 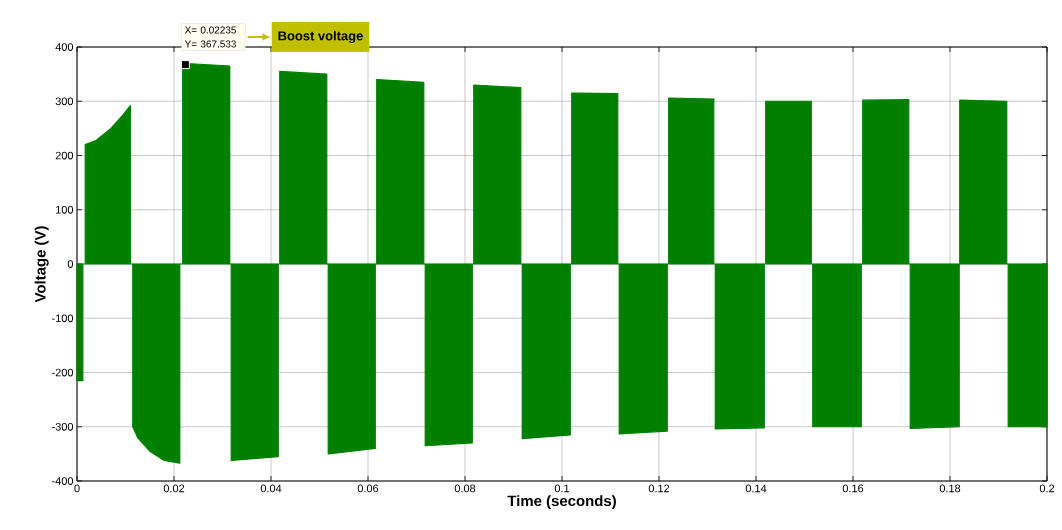 I want to click on x-tick-label: 0.04, so click(x=271, y=488).